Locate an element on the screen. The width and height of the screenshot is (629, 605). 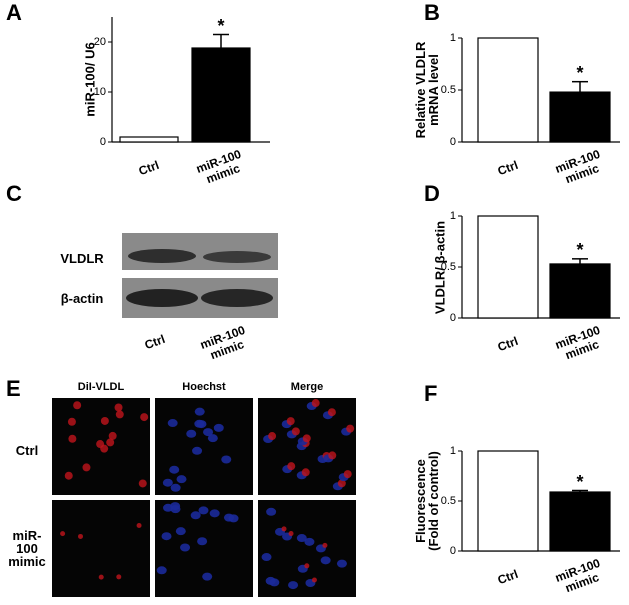
image-row-label: Ctrl is located at coordinates (27, 450).